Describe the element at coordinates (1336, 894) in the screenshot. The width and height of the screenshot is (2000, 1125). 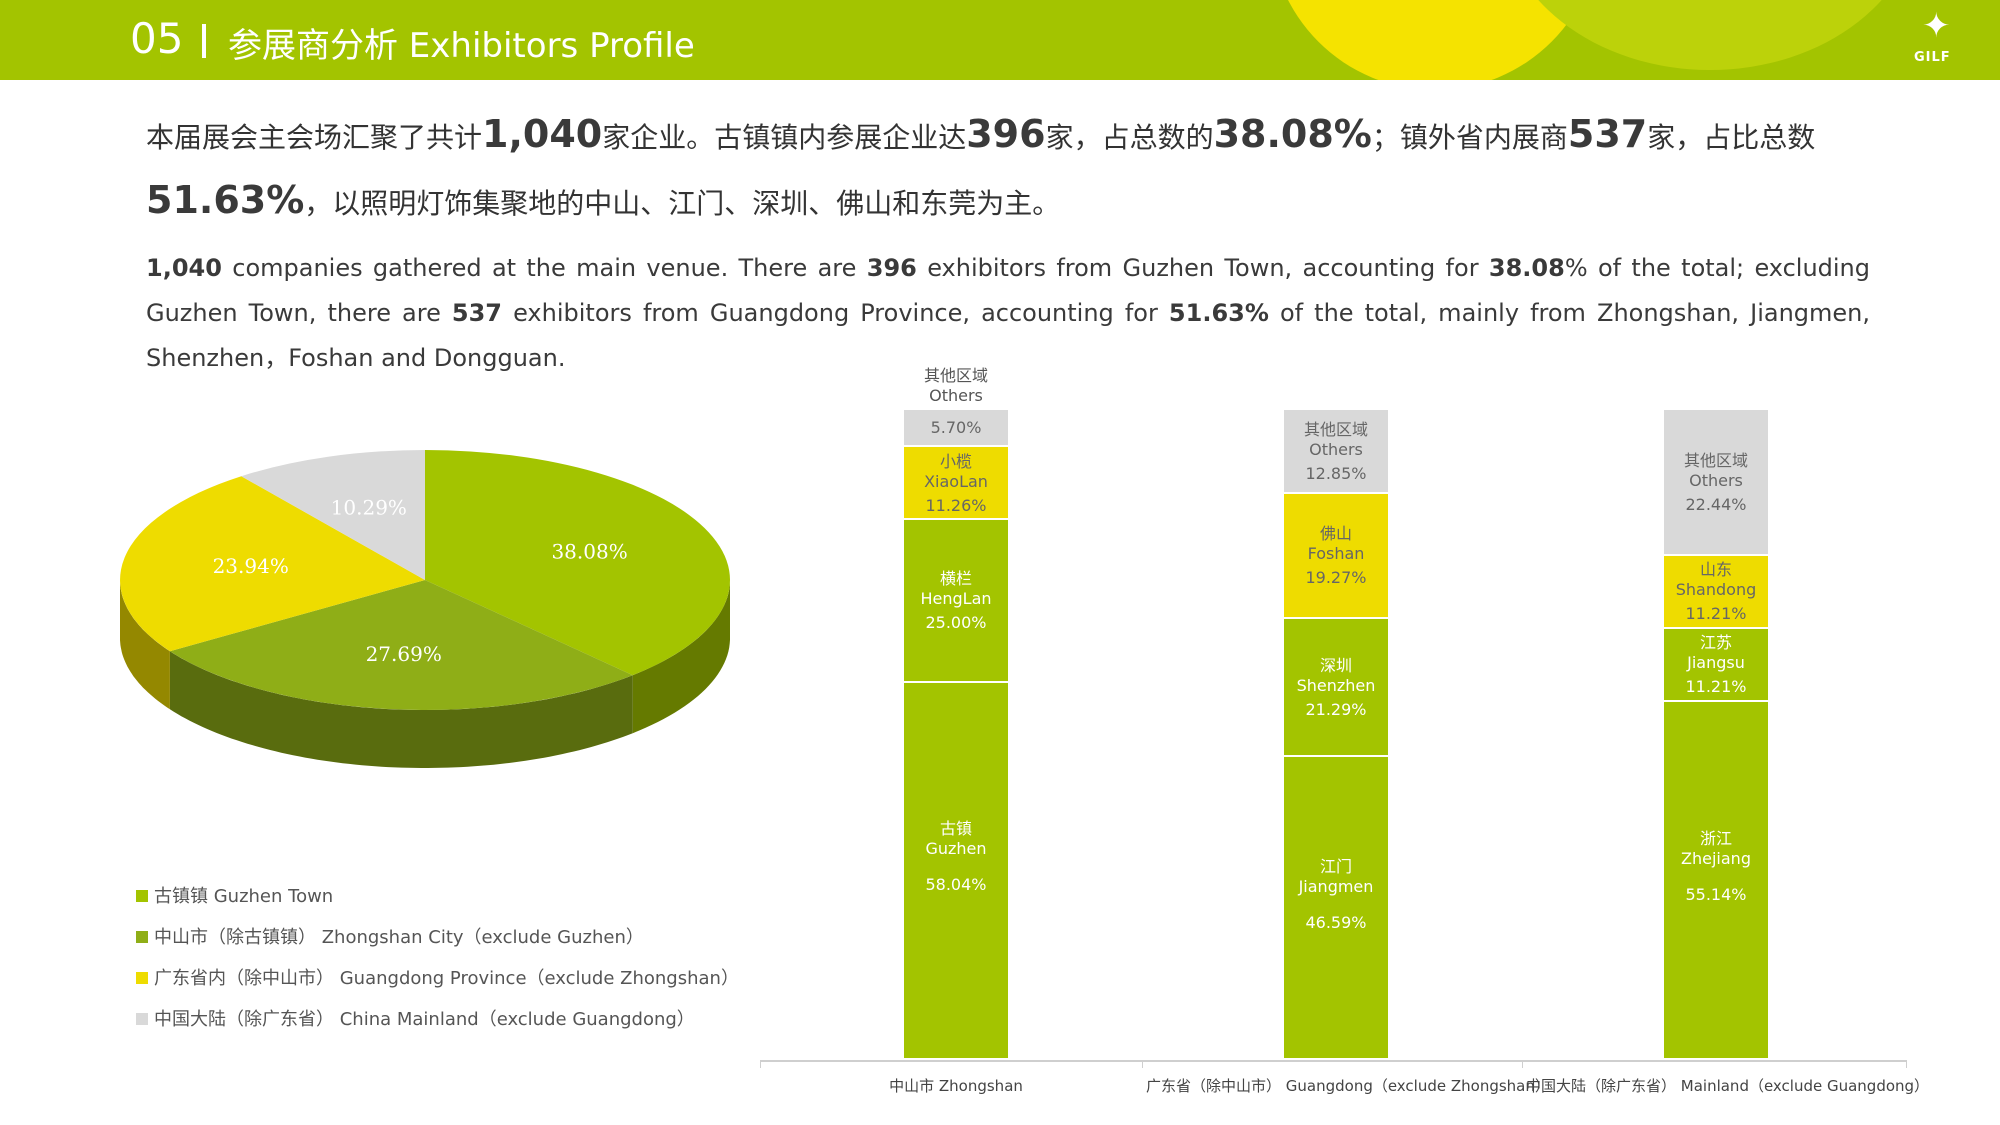
I see `bar-segment-label: 江门 Jiangmen 46.59%` at that location.